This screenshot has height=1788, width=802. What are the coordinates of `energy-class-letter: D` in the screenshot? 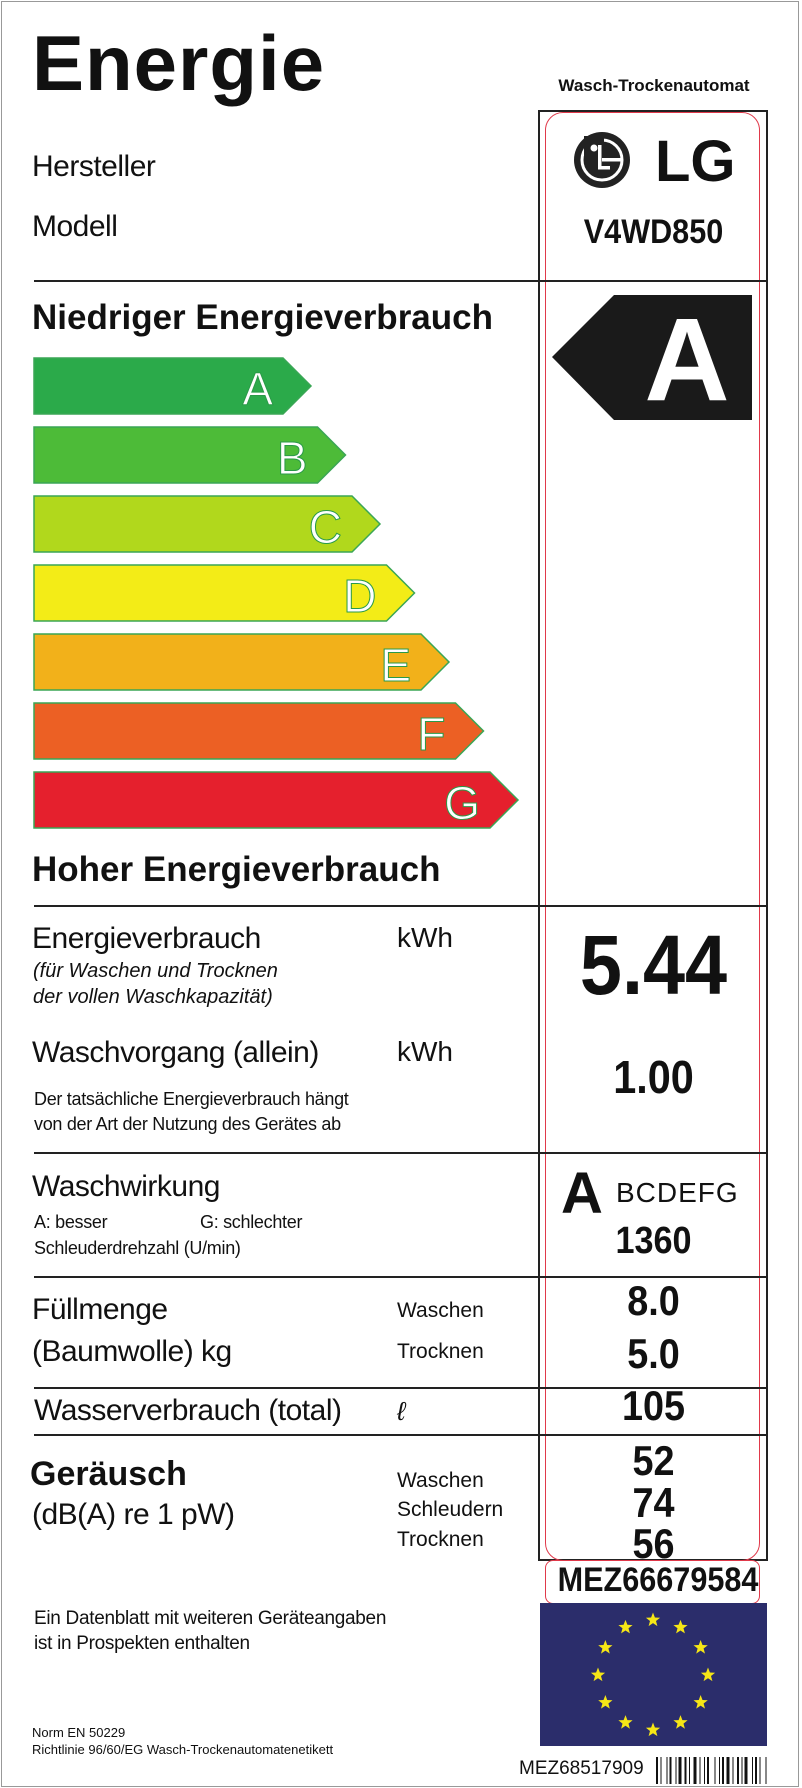 It's located at (359, 596).